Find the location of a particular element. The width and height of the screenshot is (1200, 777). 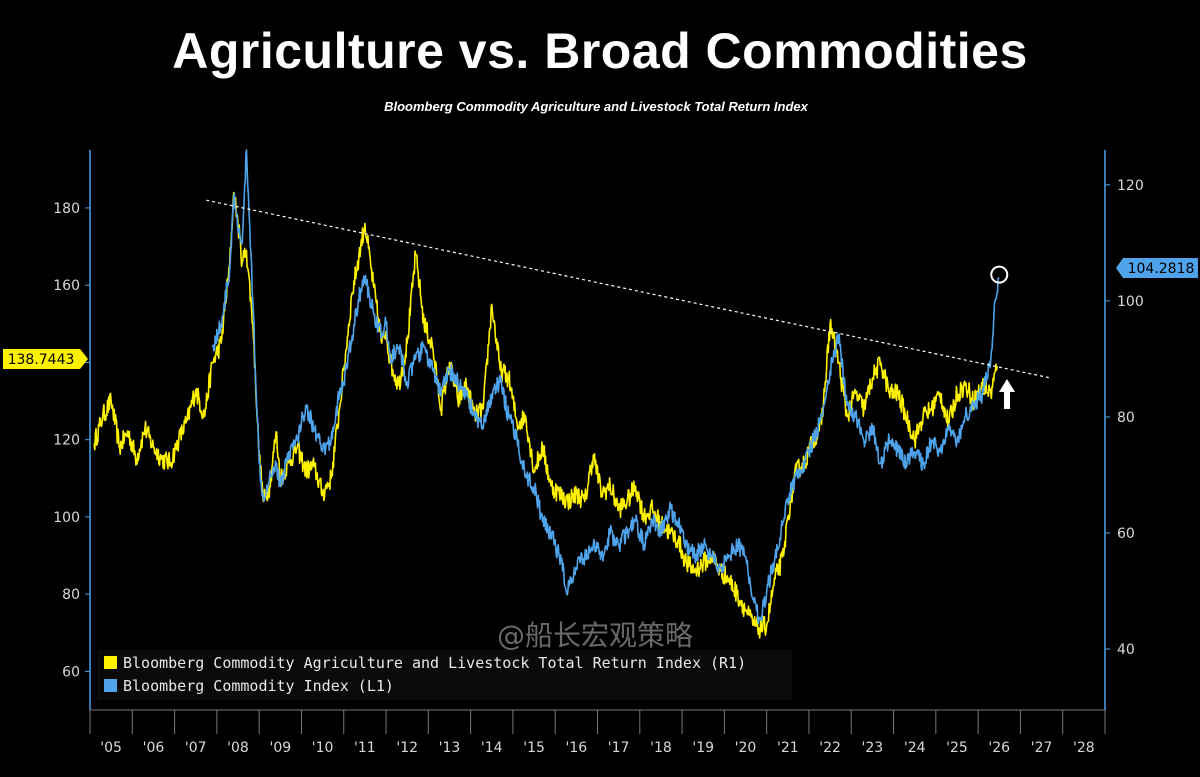

x-tick-label: '10 is located at coordinates (323, 748).